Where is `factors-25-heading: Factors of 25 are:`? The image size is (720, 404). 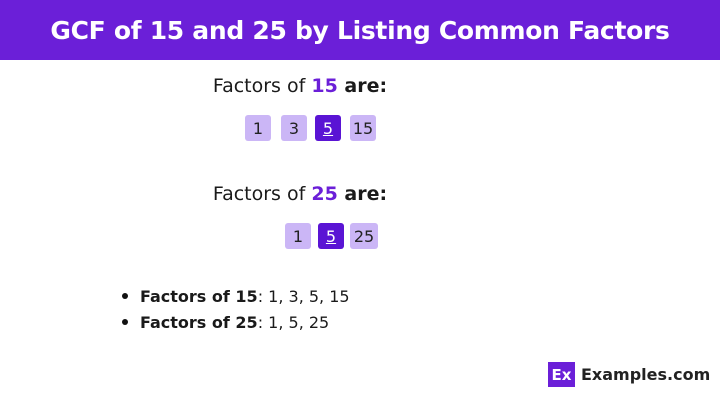 factors-25-heading: Factors of 25 are: is located at coordinates (300, 194).